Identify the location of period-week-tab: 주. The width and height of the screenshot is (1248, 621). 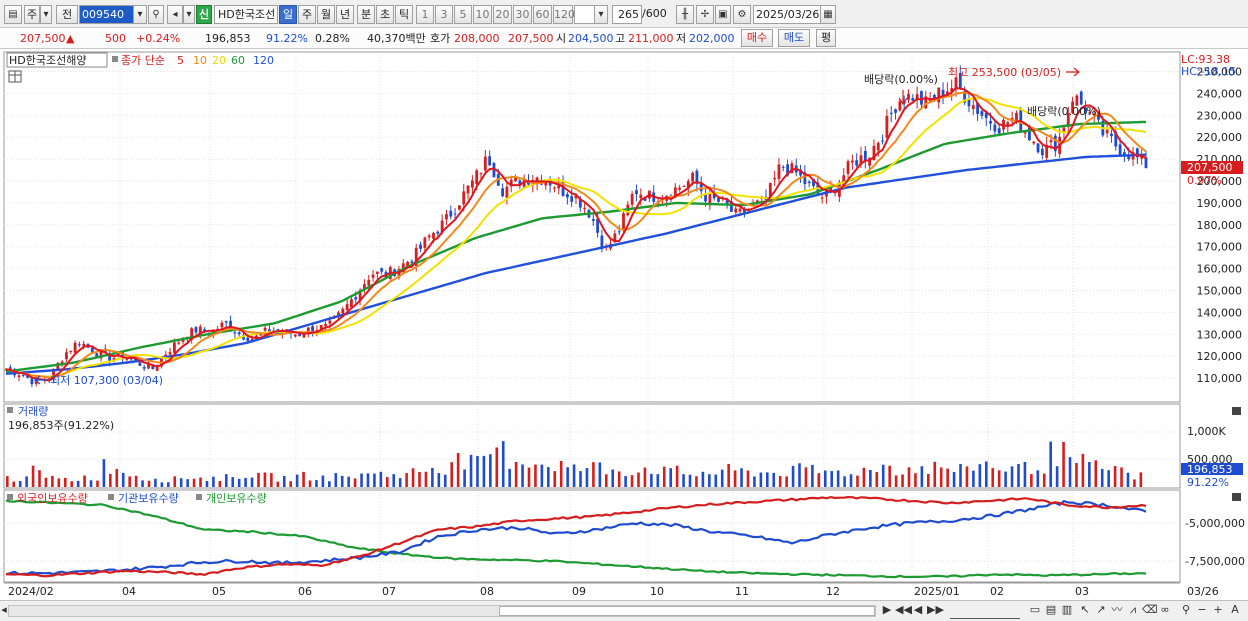
(307, 14).